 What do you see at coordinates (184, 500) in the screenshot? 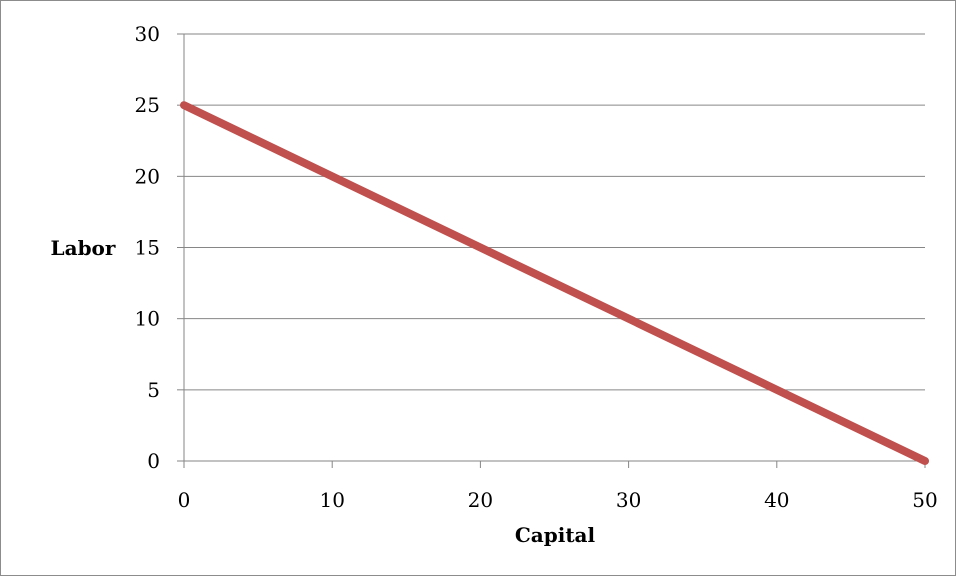
I see `x-tick-label-0: 0` at bounding box center [184, 500].